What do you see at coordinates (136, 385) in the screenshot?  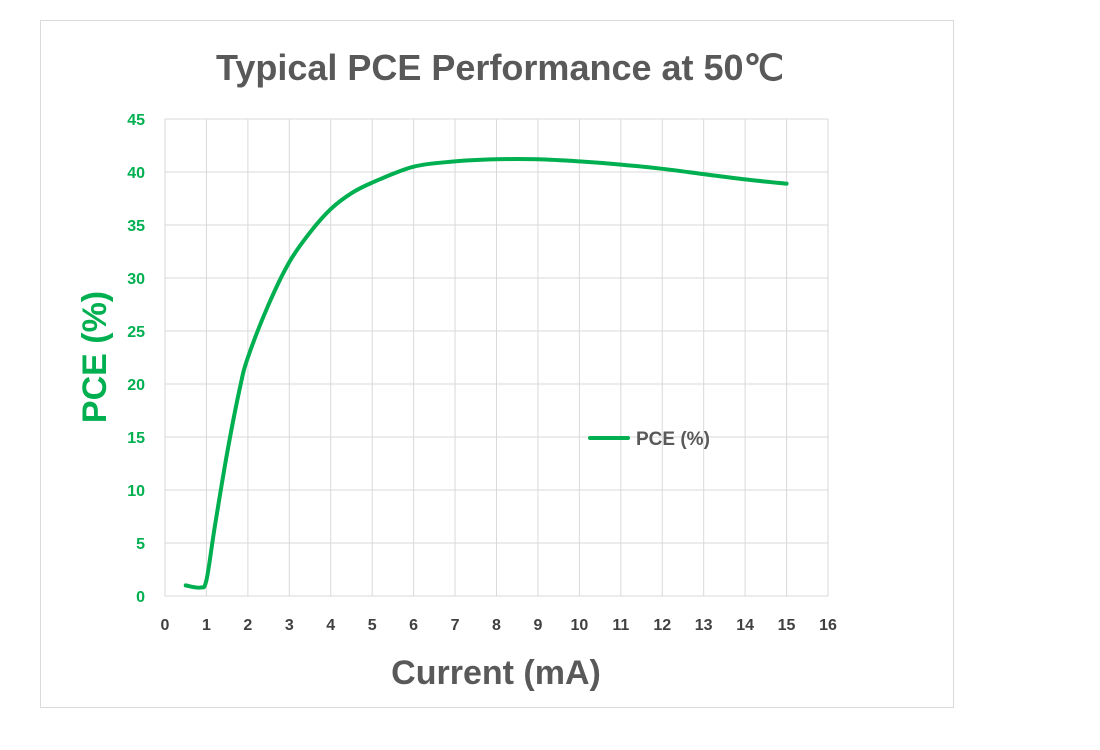 I see `y-tick-label: 20` at bounding box center [136, 385].